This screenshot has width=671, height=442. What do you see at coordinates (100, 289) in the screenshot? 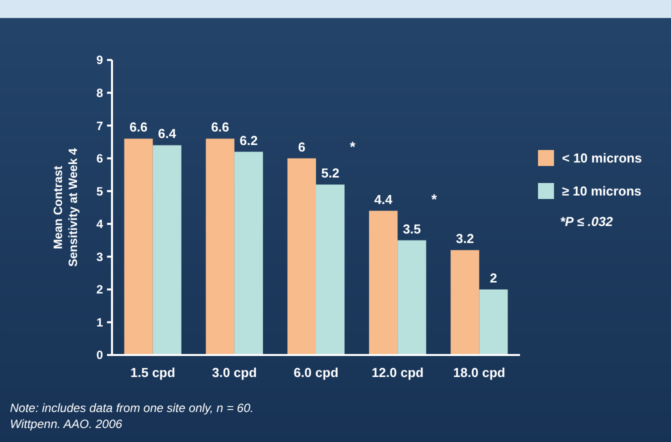
I see `y-tick-label: 2` at bounding box center [100, 289].